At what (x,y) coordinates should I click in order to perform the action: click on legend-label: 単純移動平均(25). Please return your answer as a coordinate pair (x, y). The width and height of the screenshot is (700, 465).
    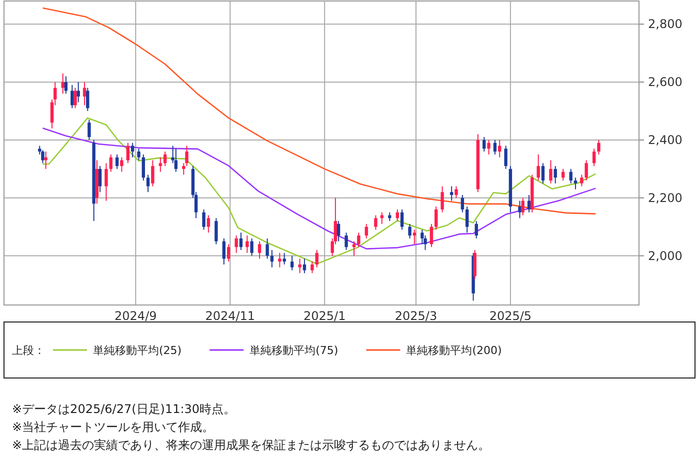
    Looking at the image, I should click on (137, 350).